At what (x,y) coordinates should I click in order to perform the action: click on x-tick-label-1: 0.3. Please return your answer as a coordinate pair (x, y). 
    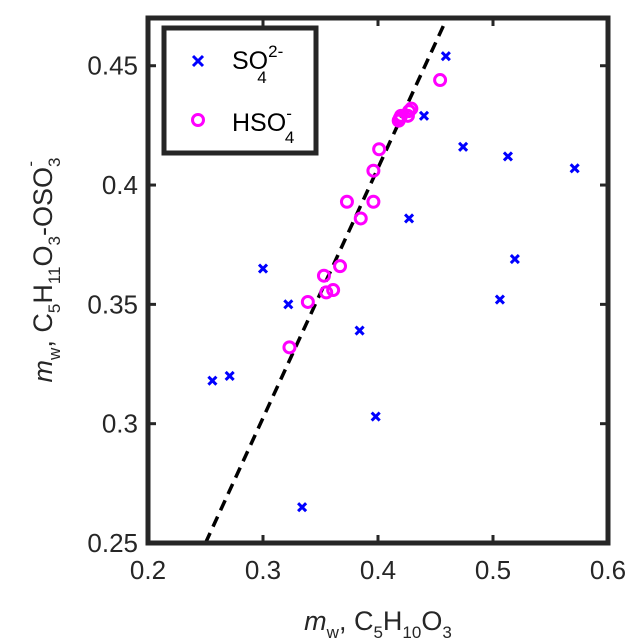
    Looking at the image, I should click on (263, 570).